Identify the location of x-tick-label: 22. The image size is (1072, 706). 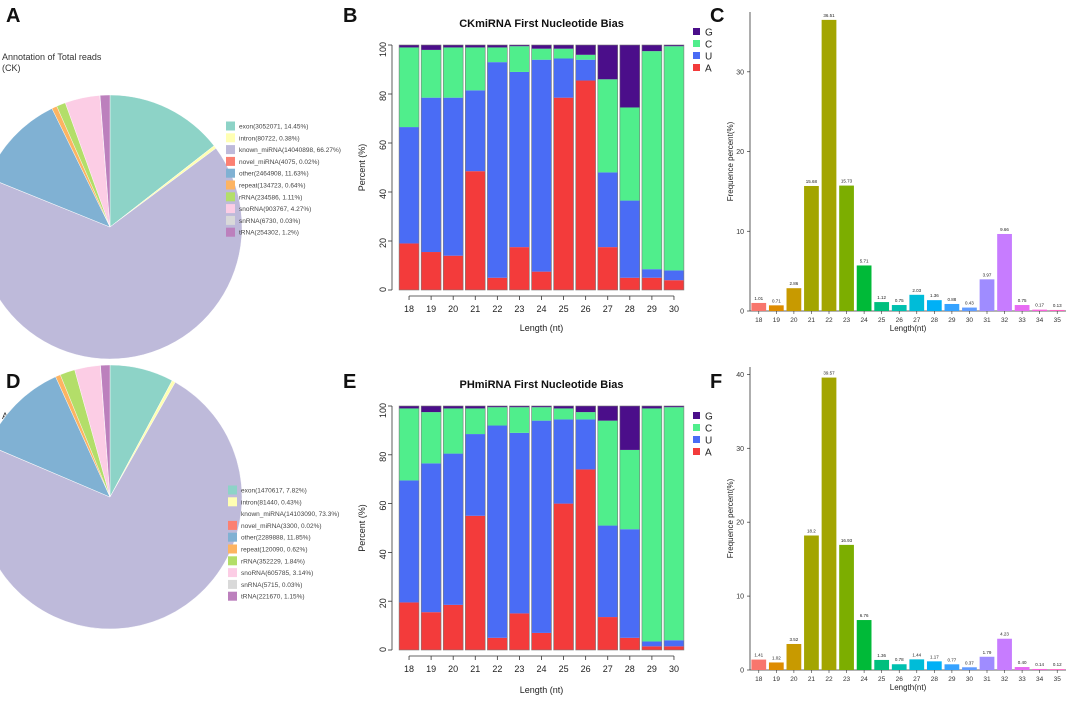
(497, 669).